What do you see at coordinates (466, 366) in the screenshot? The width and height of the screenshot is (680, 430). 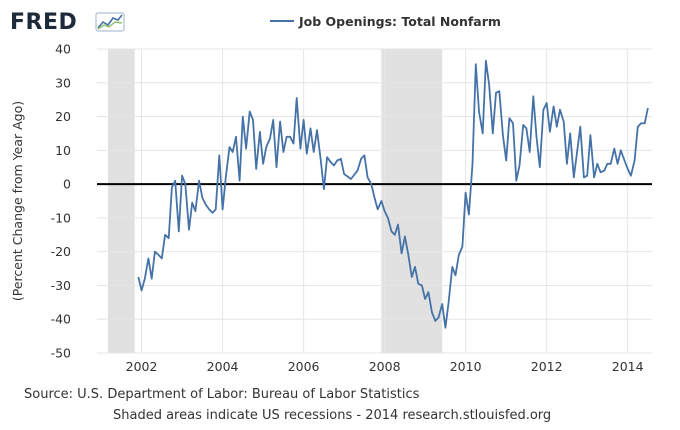 I see `x-tick-label: 2010` at bounding box center [466, 366].